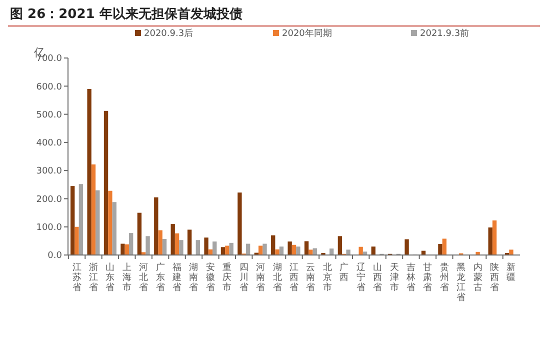 This screenshot has width=550, height=342. Describe the element at coordinates (444, 277) in the screenshot. I see `x-tick-label: 贵州省` at that location.